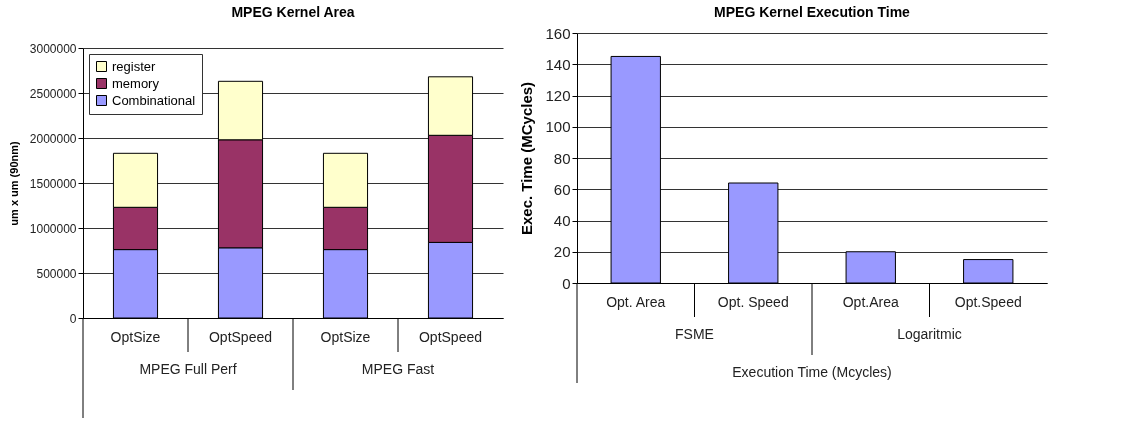  What do you see at coordinates (562, 220) in the screenshot?
I see `y-tick-label: 40` at bounding box center [562, 220].